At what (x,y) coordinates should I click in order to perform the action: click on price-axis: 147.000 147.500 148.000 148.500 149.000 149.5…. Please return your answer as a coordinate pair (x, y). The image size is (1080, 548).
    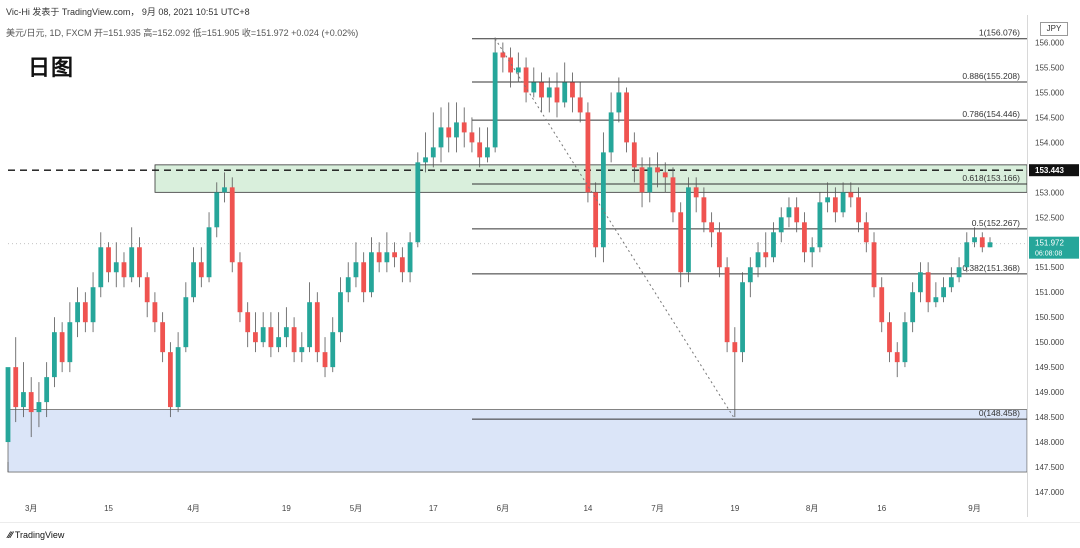
    Looking at the image, I should click on (1053, 266).